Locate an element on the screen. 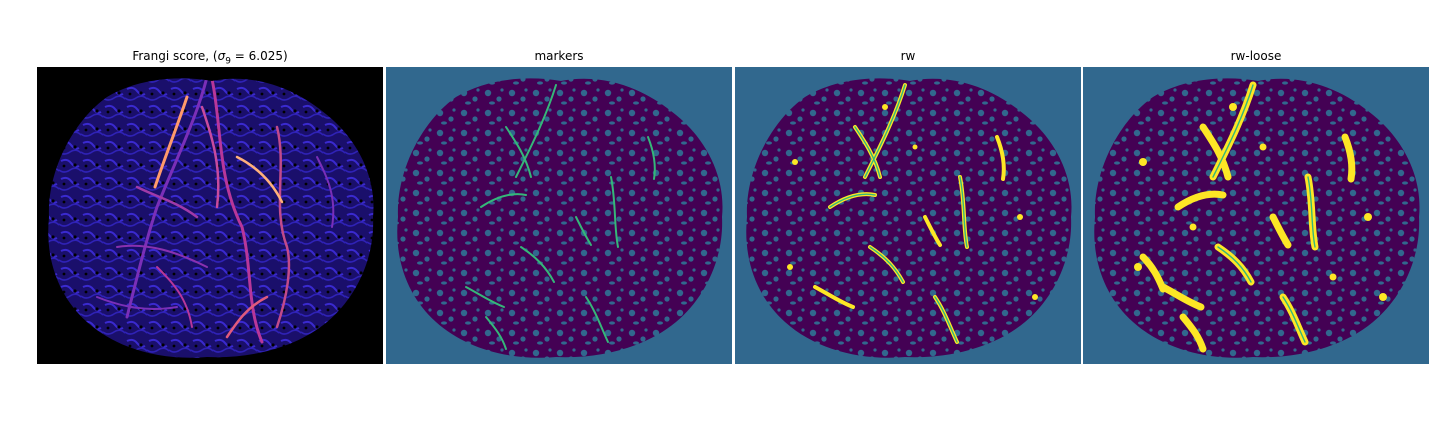 This screenshot has width=1440, height=432. rw-title: rw is located at coordinates (908, 56).